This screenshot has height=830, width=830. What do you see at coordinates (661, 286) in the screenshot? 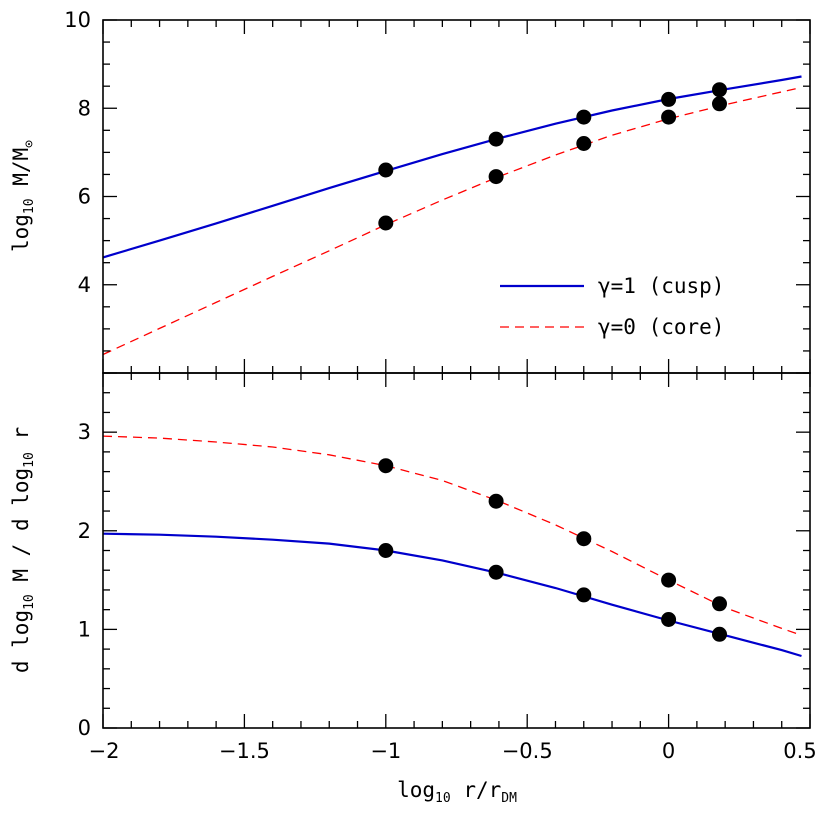
I see `legend-label-cusp: γ=1 (cusp)` at bounding box center [661, 286].